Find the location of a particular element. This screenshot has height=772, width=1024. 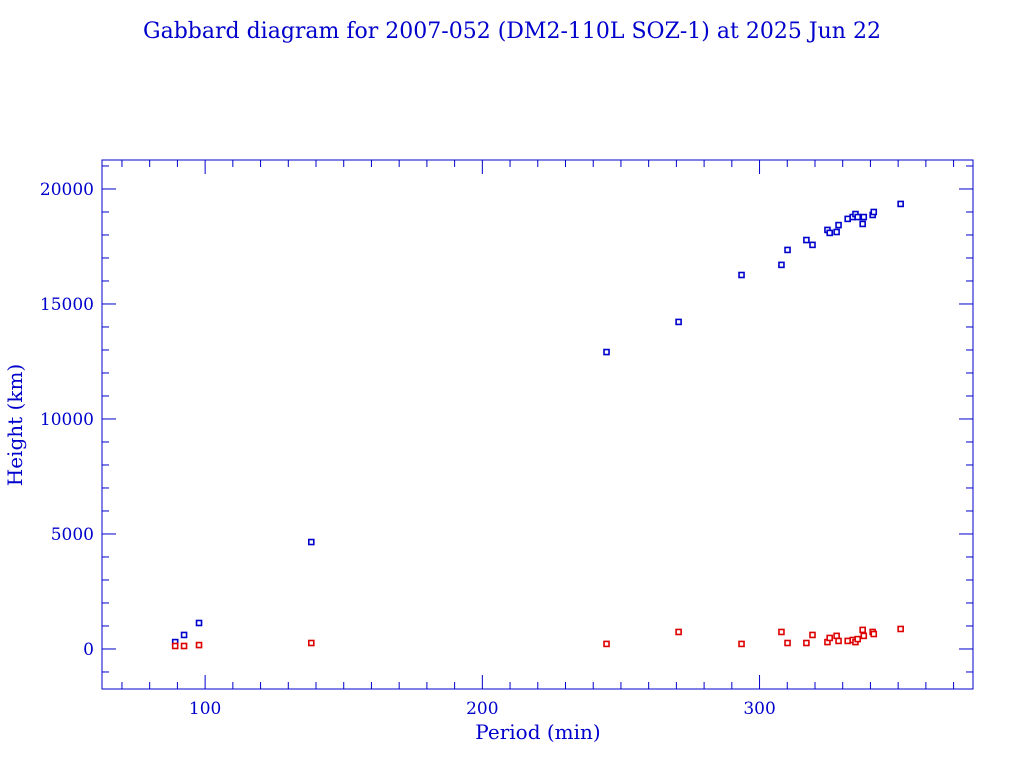

y-tick-label: 20000 is located at coordinates (67, 190).